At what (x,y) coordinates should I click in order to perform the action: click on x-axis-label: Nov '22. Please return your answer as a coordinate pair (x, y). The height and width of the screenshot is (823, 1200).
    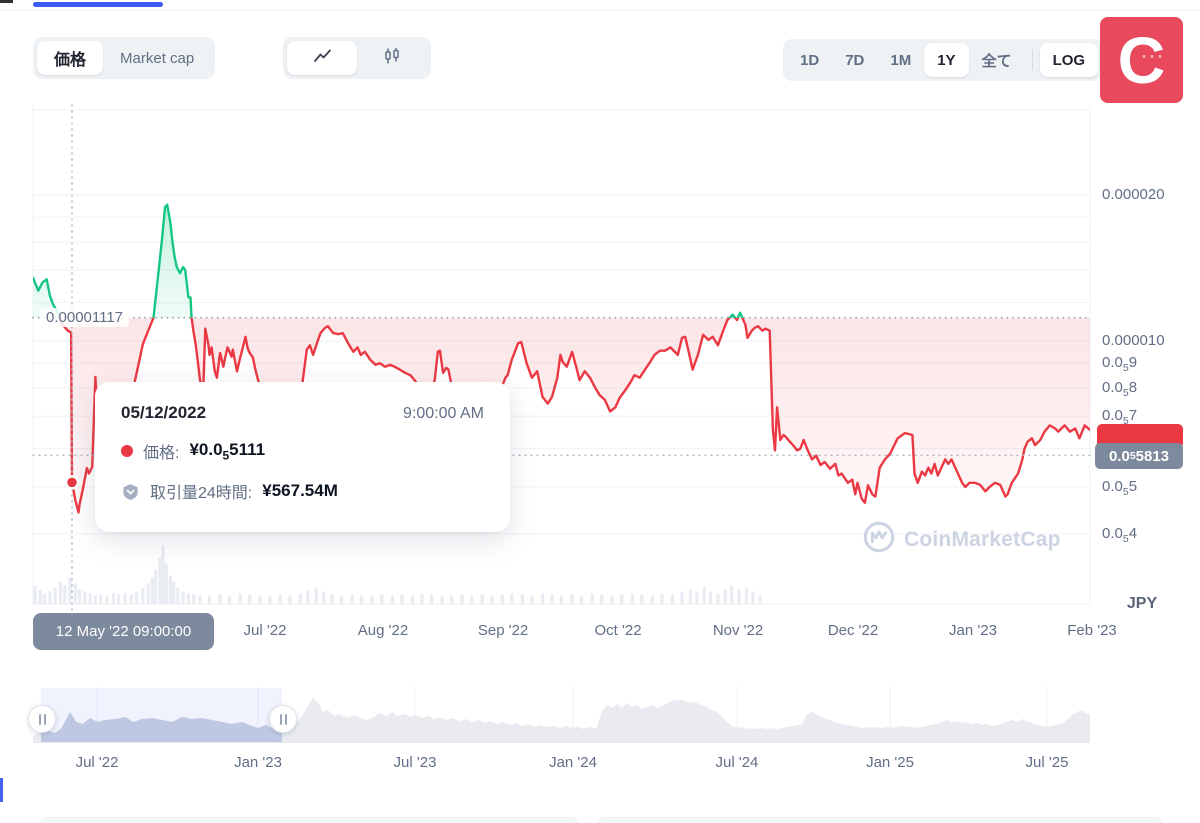
    Looking at the image, I should click on (738, 630).